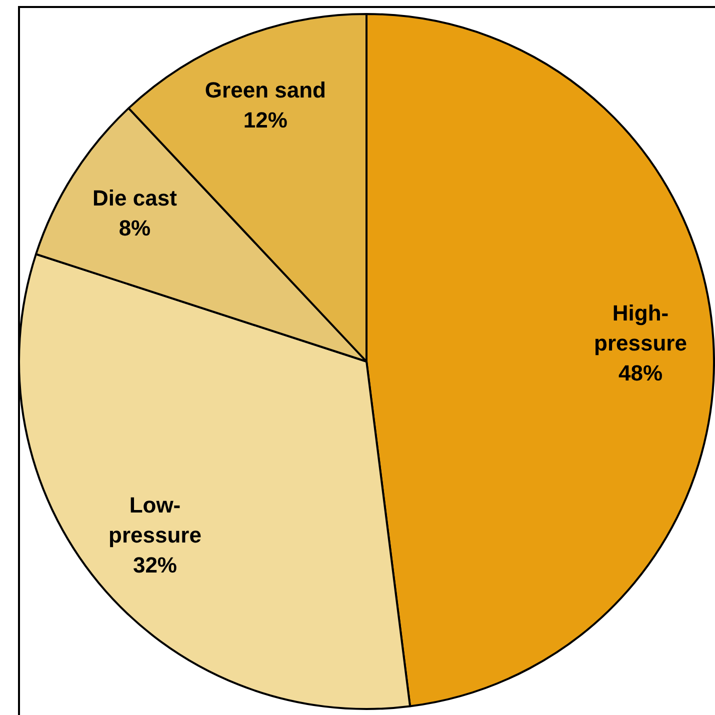 The width and height of the screenshot is (715, 715). What do you see at coordinates (265, 119) in the screenshot?
I see `data-label: 12%` at bounding box center [265, 119].